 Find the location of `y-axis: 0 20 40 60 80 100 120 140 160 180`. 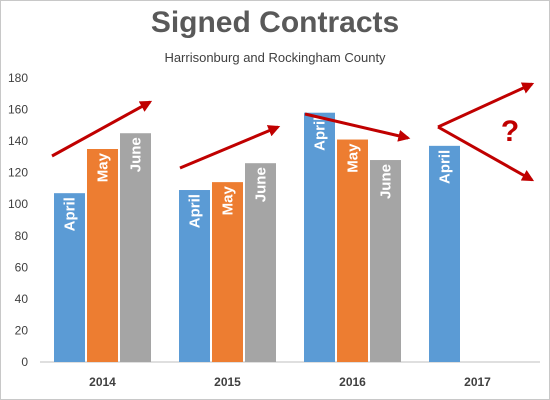

y-axis: 0 20 40 60 80 100 120 140 160 180 is located at coordinates (18, 220).